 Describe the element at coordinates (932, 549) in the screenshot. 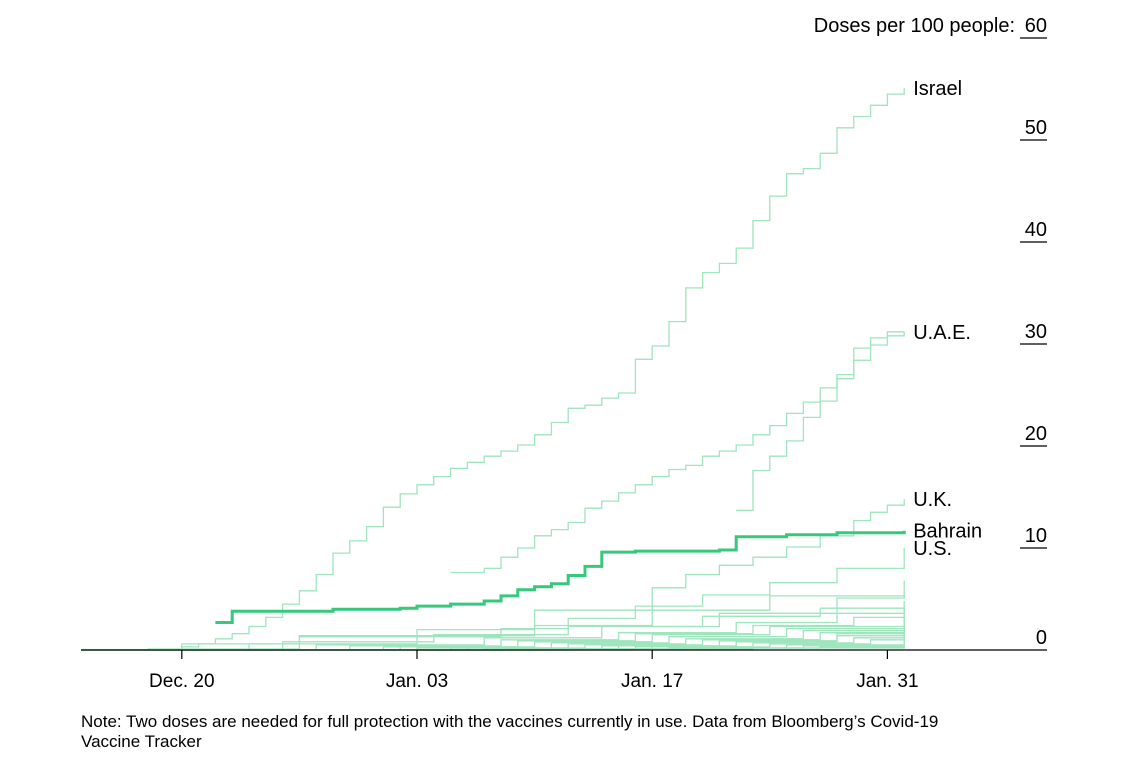

I see `series-label: U.S.` at that location.